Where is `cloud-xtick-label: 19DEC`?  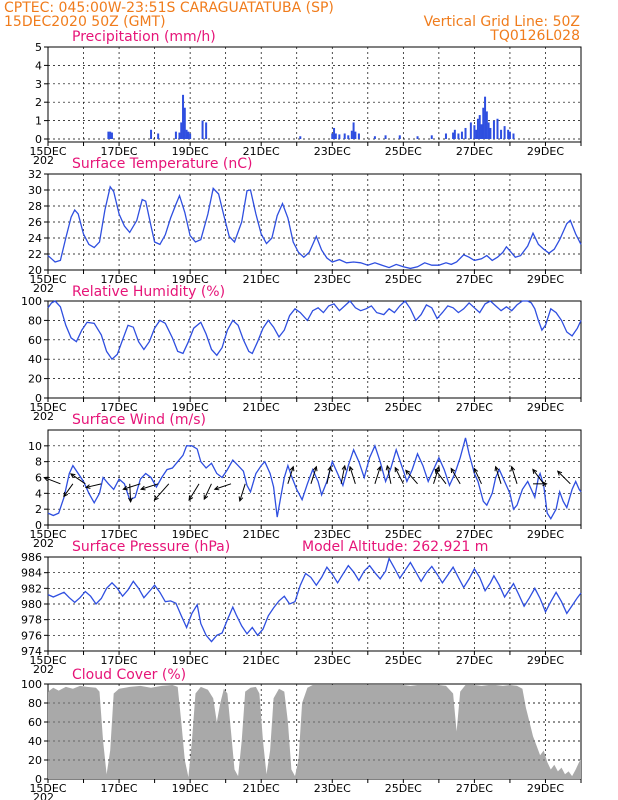 cloud-xtick-label: 19DEC is located at coordinates (190, 788).